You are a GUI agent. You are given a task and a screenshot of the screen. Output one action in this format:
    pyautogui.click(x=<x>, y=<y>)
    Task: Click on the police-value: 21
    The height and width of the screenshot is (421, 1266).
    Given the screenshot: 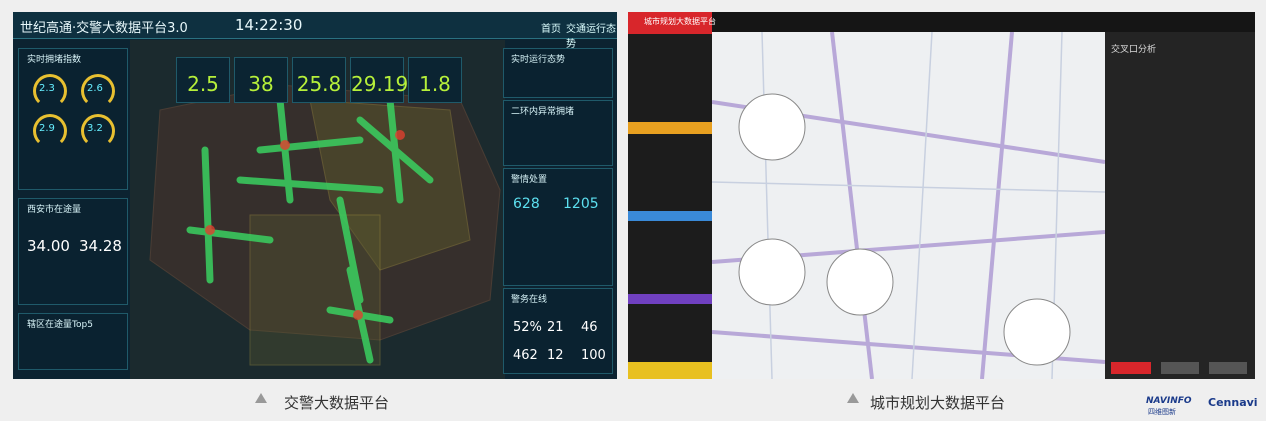 What is the action you would take?
    pyautogui.click(x=555, y=327)
    